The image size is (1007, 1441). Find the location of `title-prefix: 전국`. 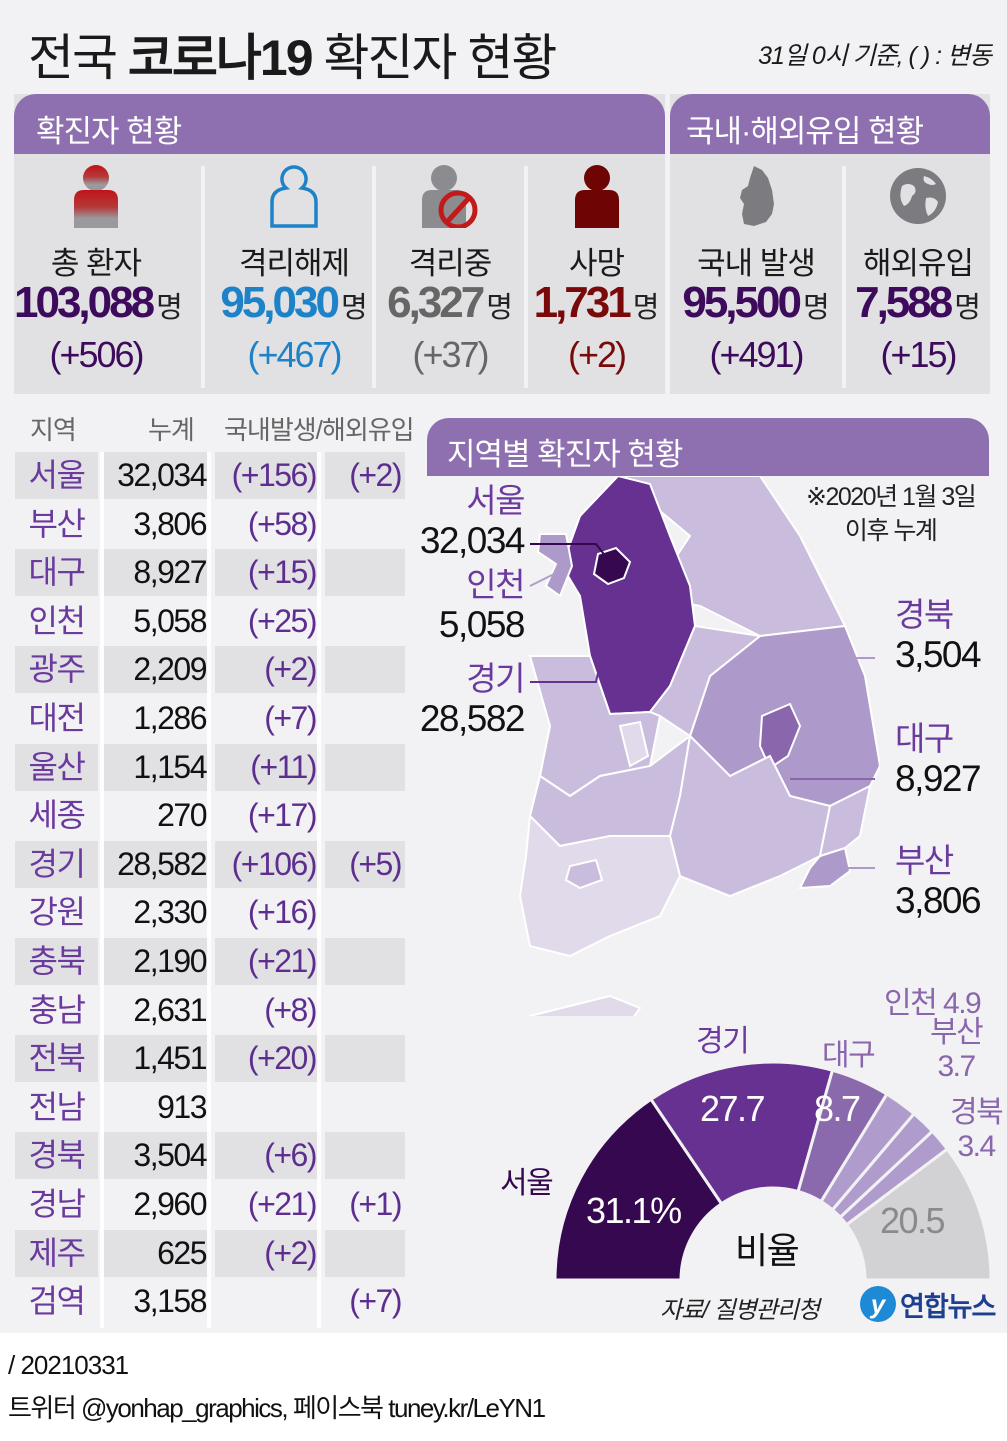

title-prefix: 전국 is located at coordinates (73, 58).